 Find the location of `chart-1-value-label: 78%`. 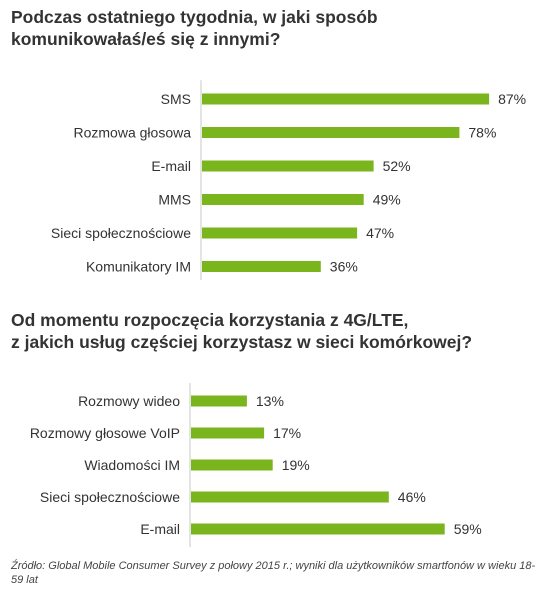

chart-1-value-label: 78% is located at coordinates (482, 133).